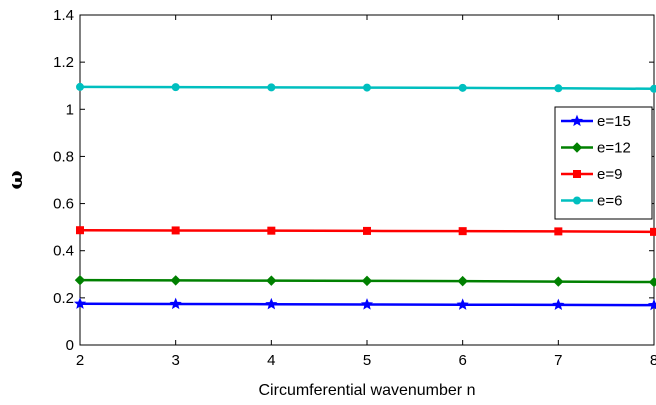 The width and height of the screenshot is (656, 405). I want to click on legend-label: e=9, so click(609, 174).